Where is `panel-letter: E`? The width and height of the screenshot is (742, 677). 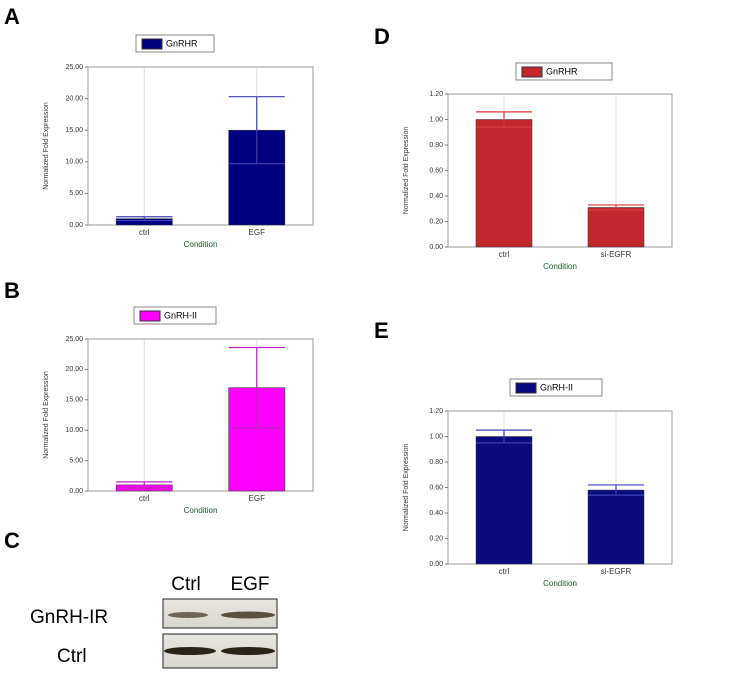
panel-letter: E is located at coordinates (381, 330).